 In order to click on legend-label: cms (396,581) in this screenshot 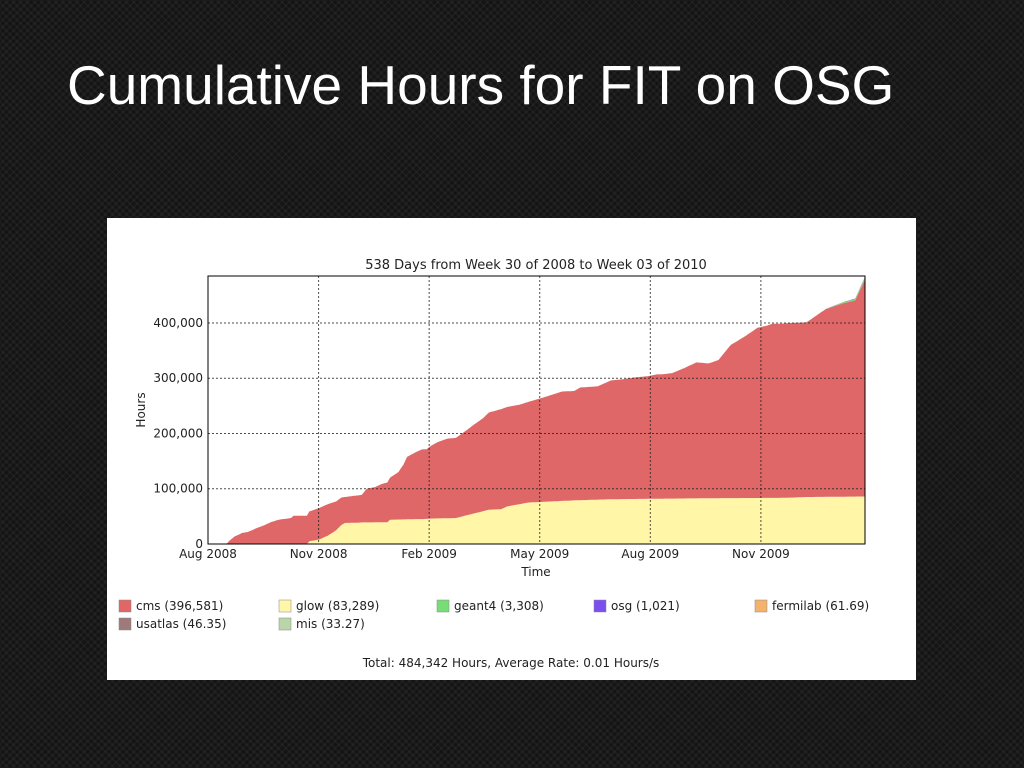, I will do `click(179, 606)`.